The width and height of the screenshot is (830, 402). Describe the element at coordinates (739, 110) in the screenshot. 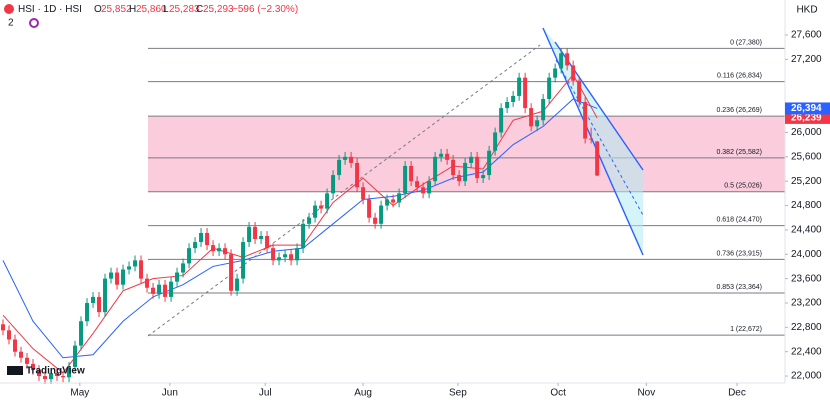

I see `fib-label: 0.236 (26,269)` at that location.